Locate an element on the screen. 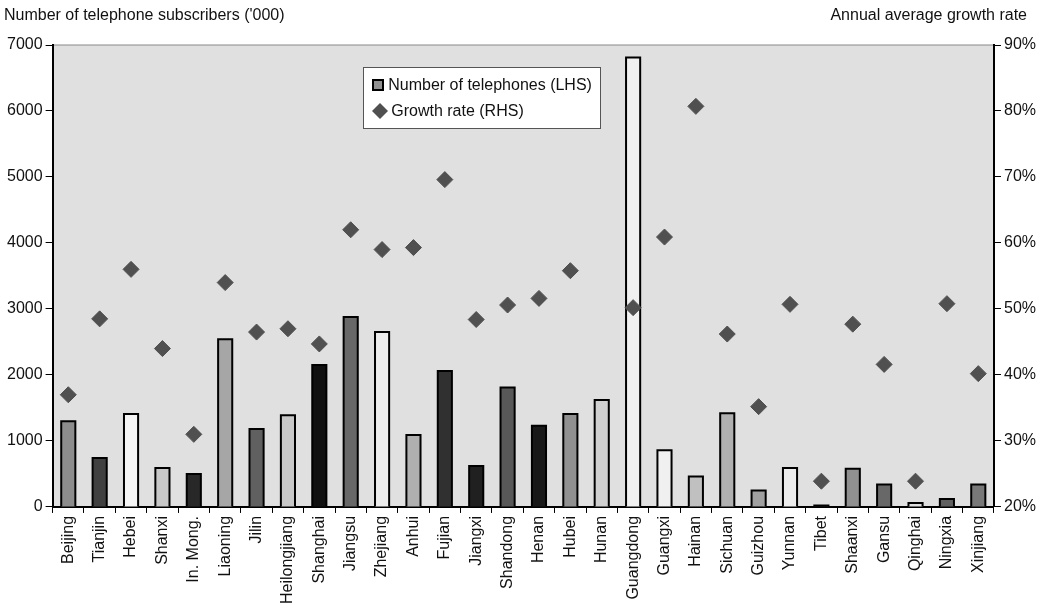 This screenshot has height=607, width=1043. x-tick-label: Gansu is located at coordinates (883, 539).